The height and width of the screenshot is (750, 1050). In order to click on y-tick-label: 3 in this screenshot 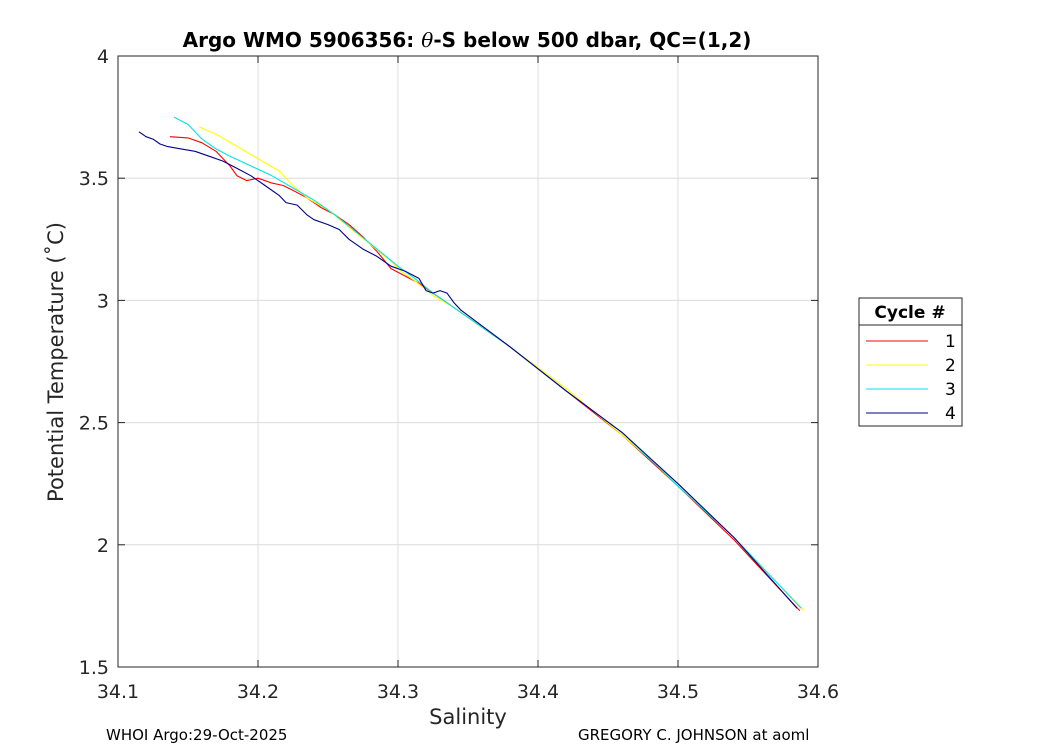, I will do `click(103, 301)`.